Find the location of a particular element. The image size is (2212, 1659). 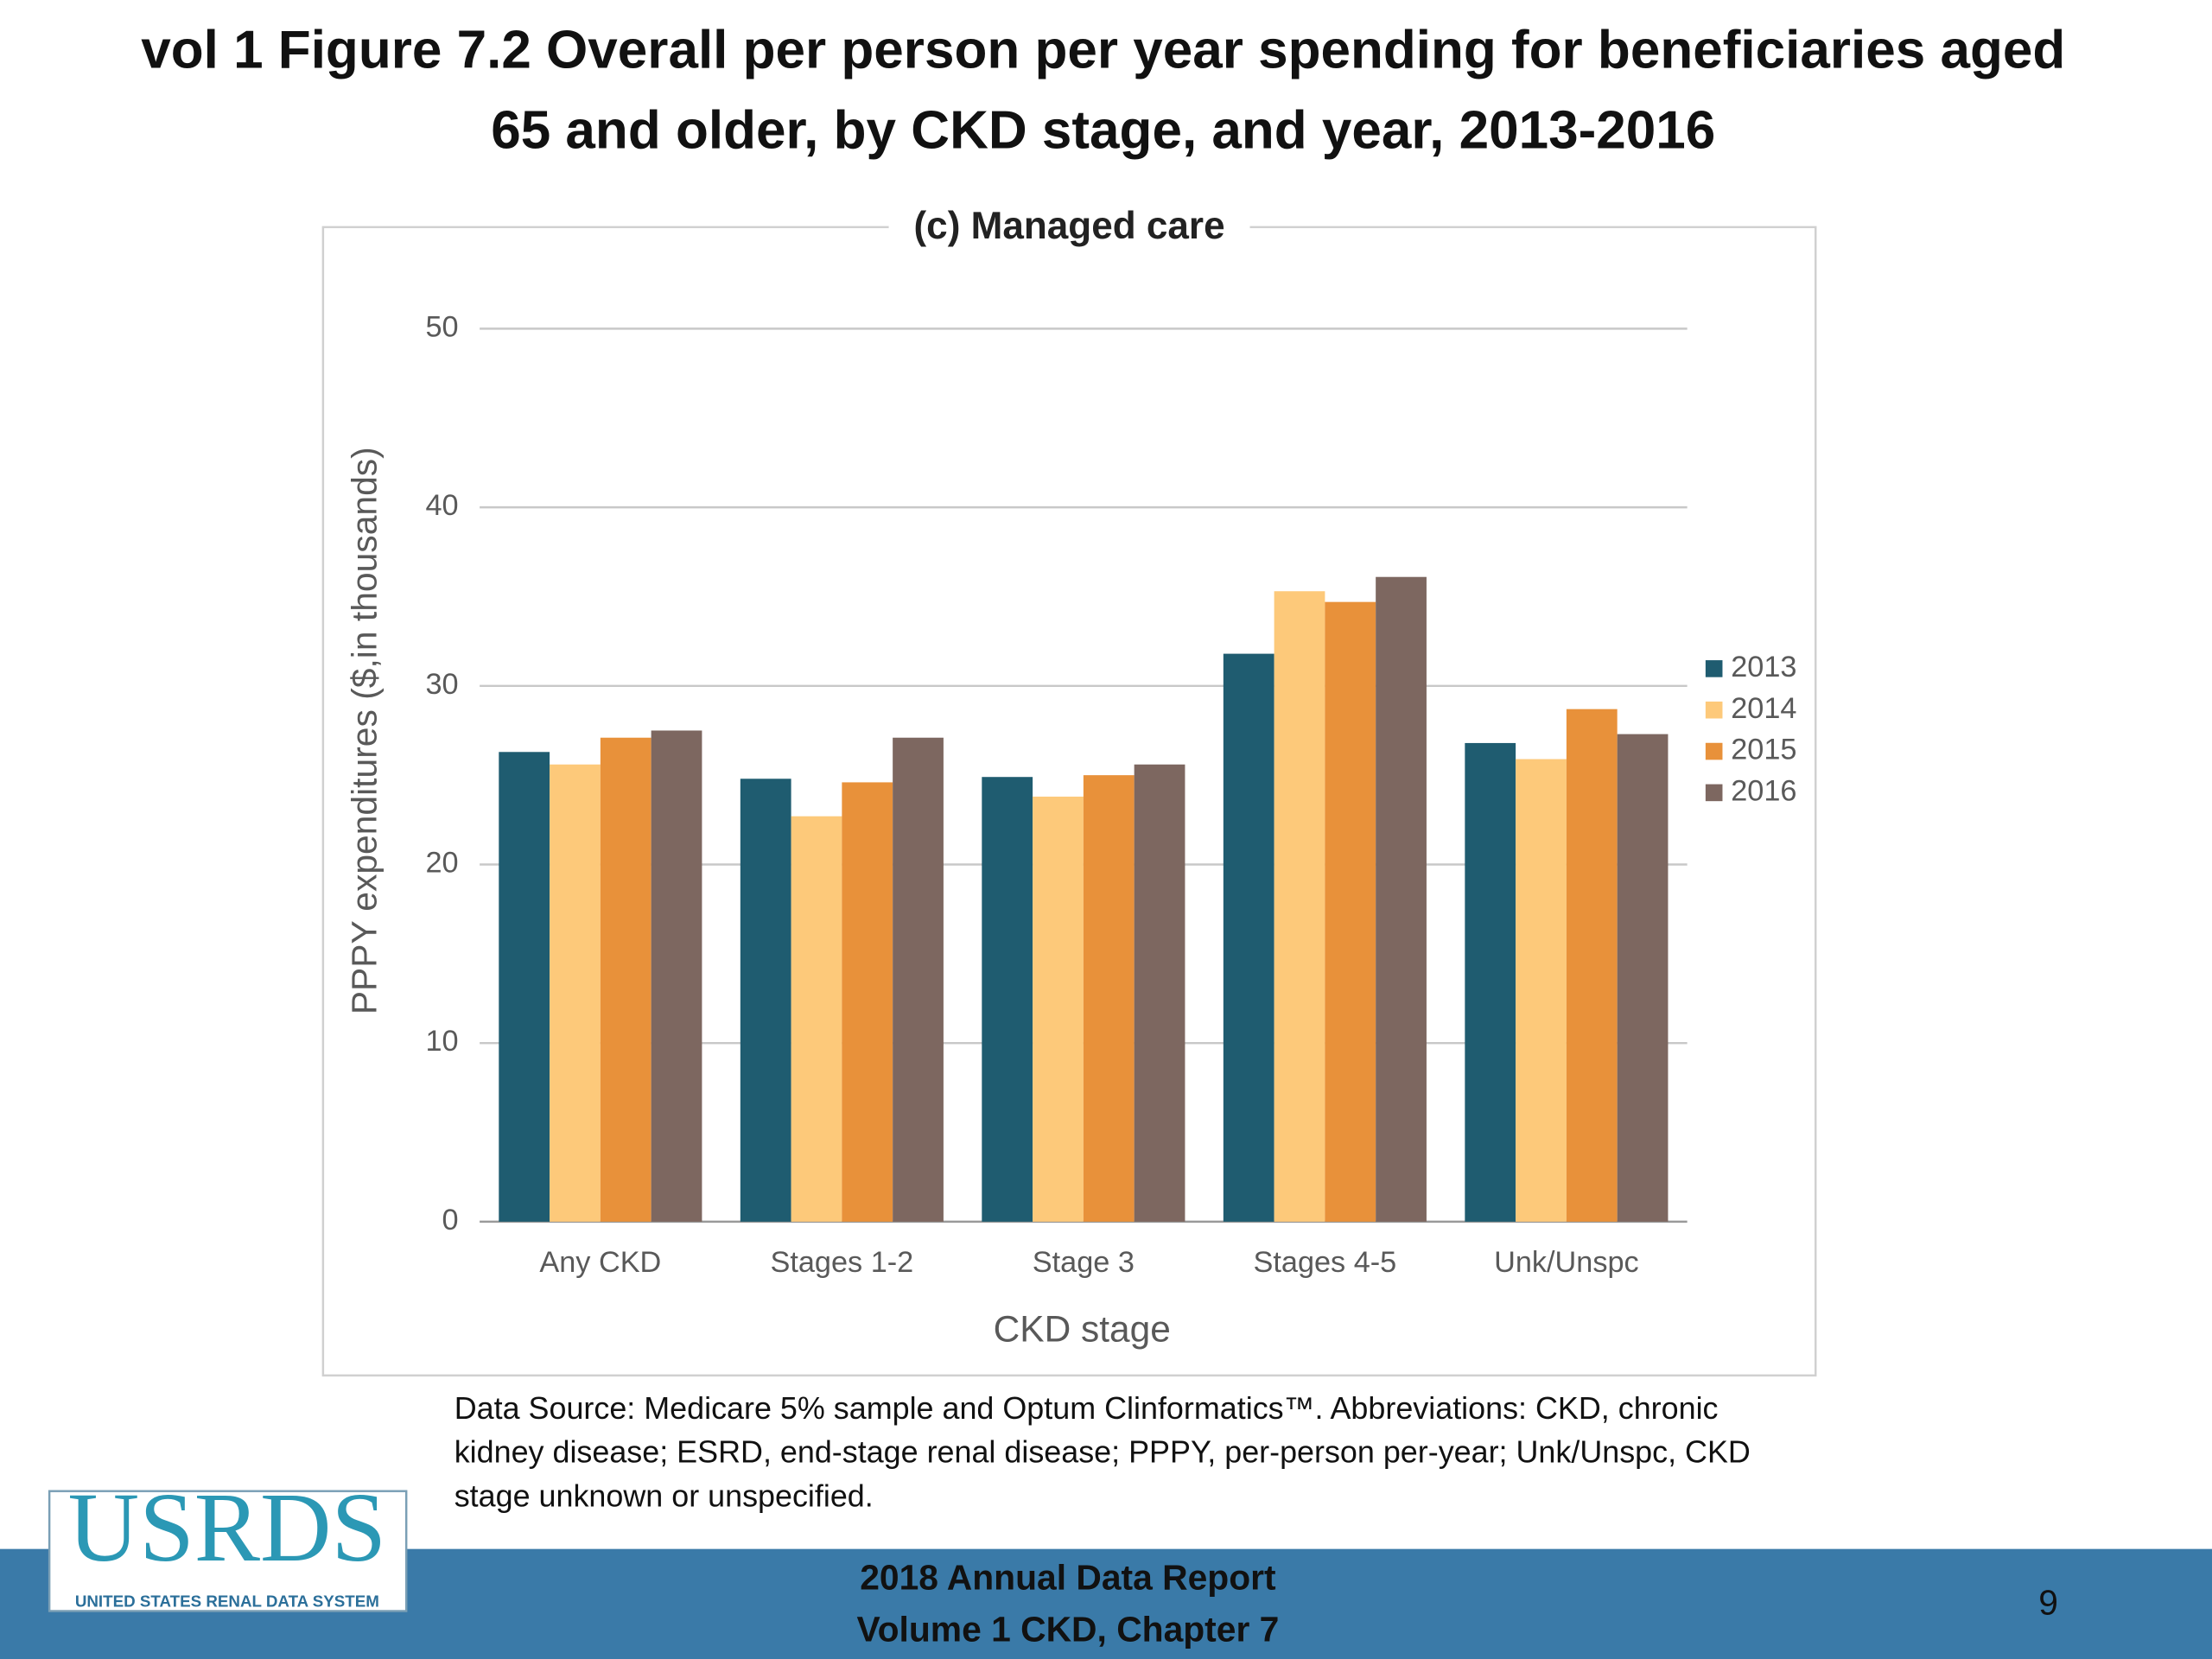

y-tick-label: 30 is located at coordinates (441, 684).